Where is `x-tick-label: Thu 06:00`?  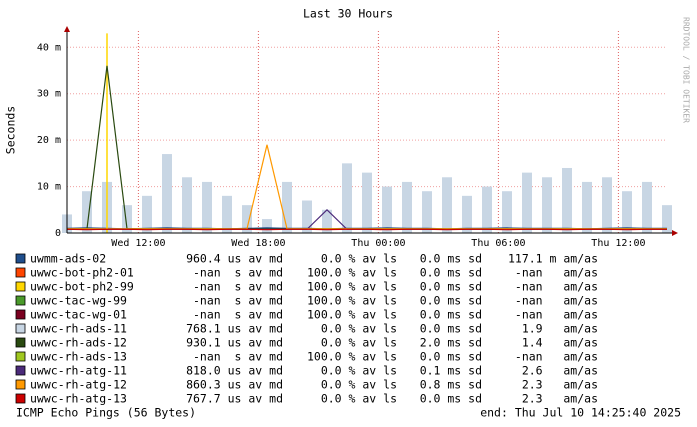 x-tick-label: Thu 06:00 is located at coordinates (498, 243).